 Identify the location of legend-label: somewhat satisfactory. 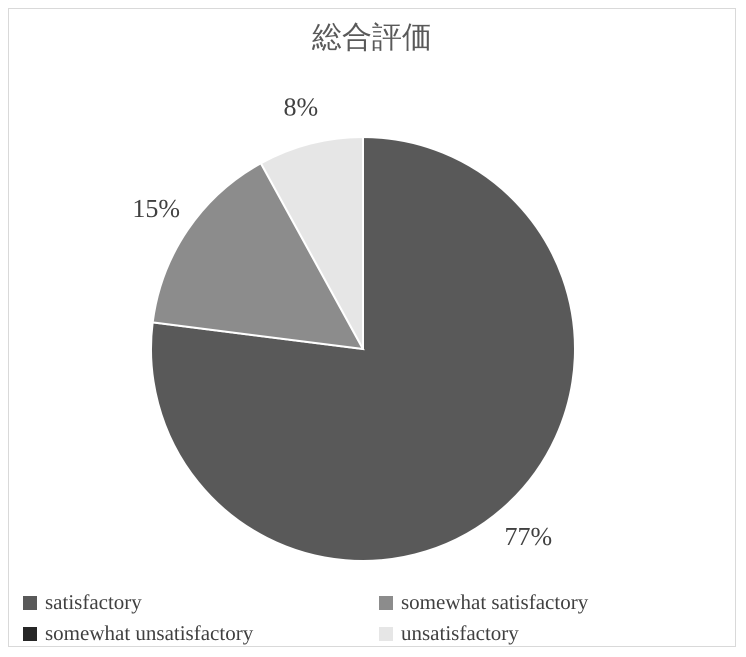
(494, 602).